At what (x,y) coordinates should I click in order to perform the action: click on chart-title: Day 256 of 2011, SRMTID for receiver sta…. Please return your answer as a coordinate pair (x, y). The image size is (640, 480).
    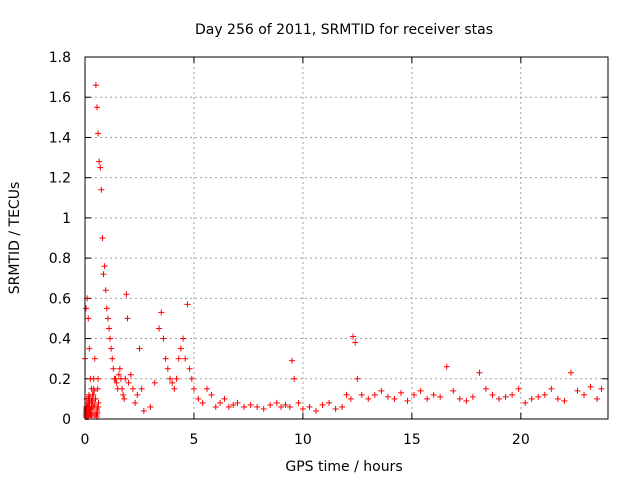
    Looking at the image, I should click on (344, 30).